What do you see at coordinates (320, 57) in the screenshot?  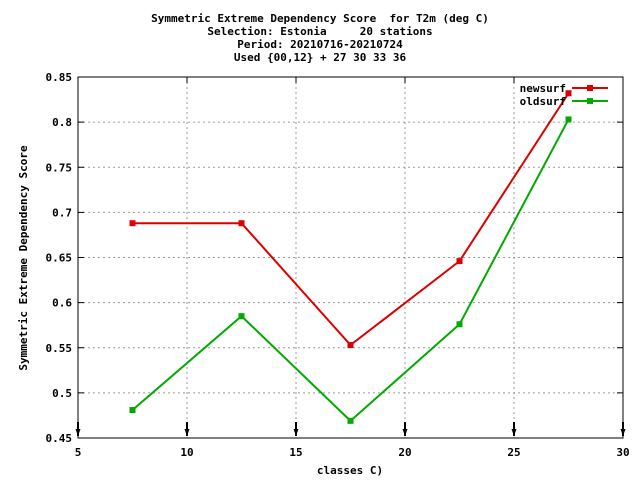 I see `chart-title-line-4: Used {00,12} + 27 30 33 36` at bounding box center [320, 57].